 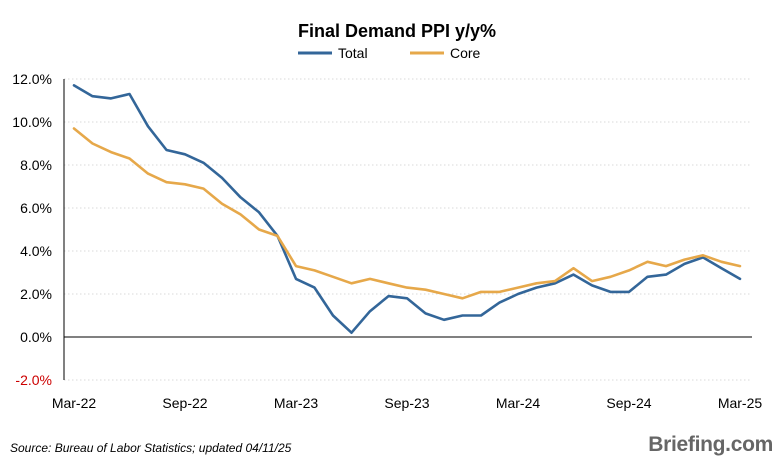 I want to click on y-tick-label: 8.0%, so click(x=36, y=165).